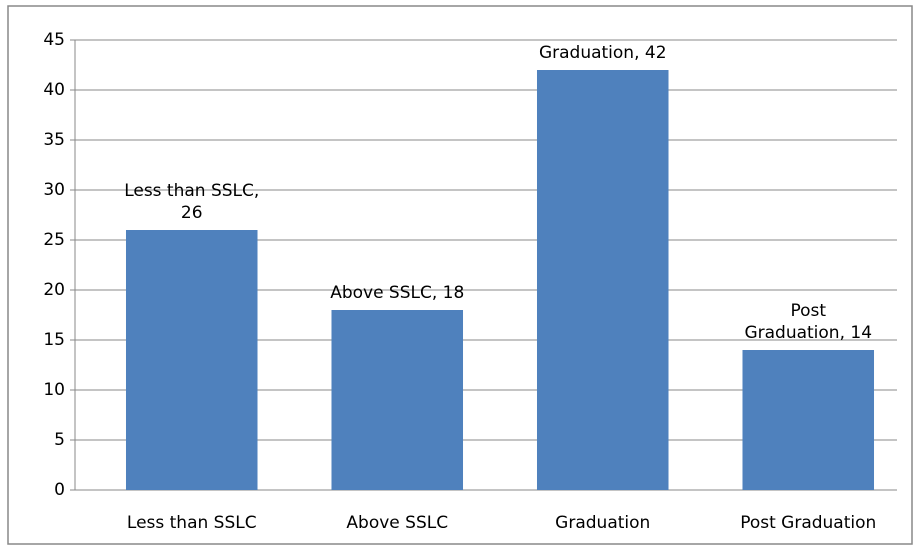 The width and height of the screenshot is (917, 550). I want to click on data-label: Above SSLC, 18, so click(397, 293).